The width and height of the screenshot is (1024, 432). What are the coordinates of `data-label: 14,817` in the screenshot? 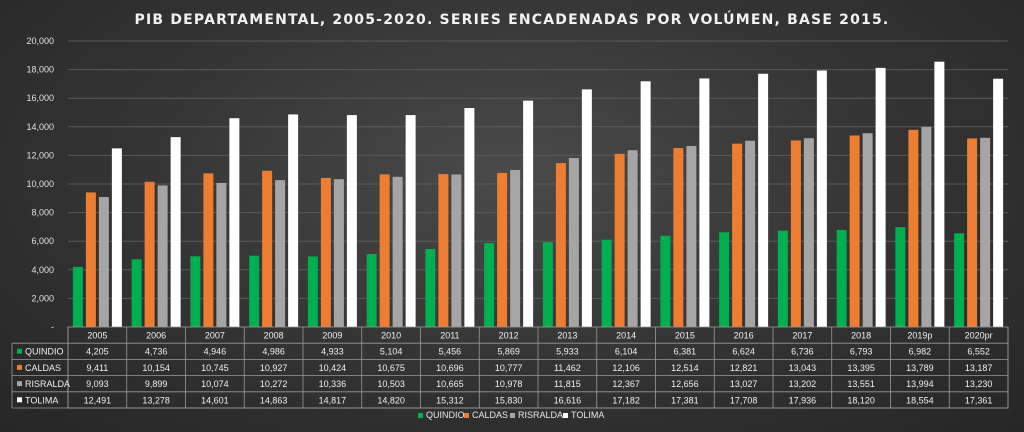 It's located at (333, 400).